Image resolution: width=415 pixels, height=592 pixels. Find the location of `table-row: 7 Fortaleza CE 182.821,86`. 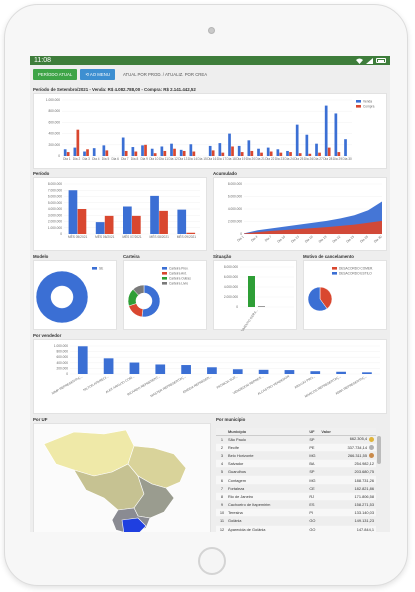

table-row: 7 Fortaleza CE 182.821,86 is located at coordinates (296, 488).